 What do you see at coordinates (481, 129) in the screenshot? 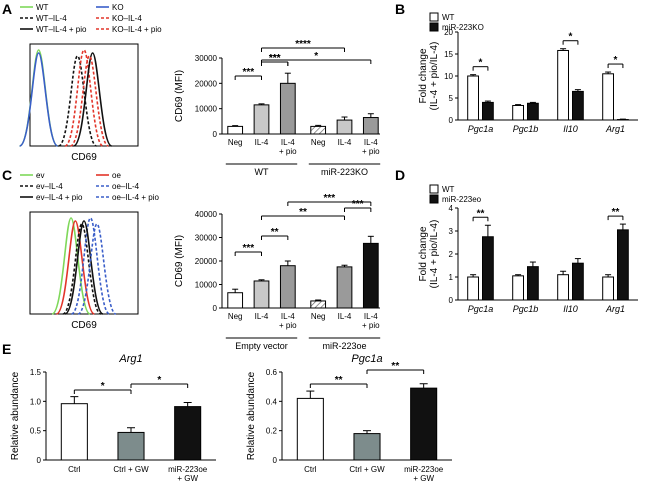
I see `category-label: Pgc1a` at bounding box center [481, 129].